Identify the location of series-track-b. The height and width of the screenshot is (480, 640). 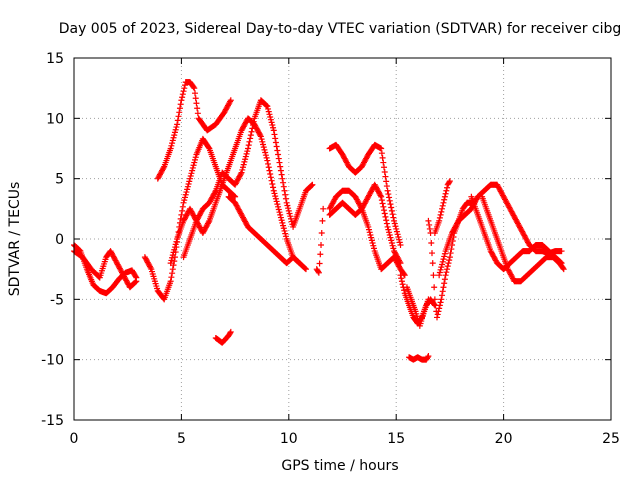
(105, 269).